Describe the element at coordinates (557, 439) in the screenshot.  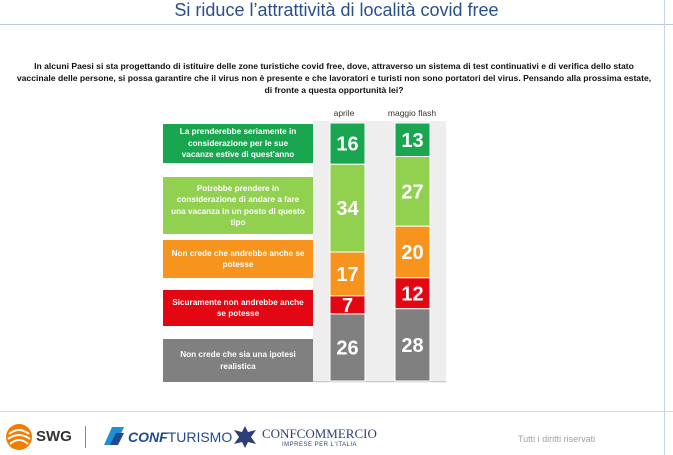
I see `rights-reserved: Tutti i diritti riservati` at that location.